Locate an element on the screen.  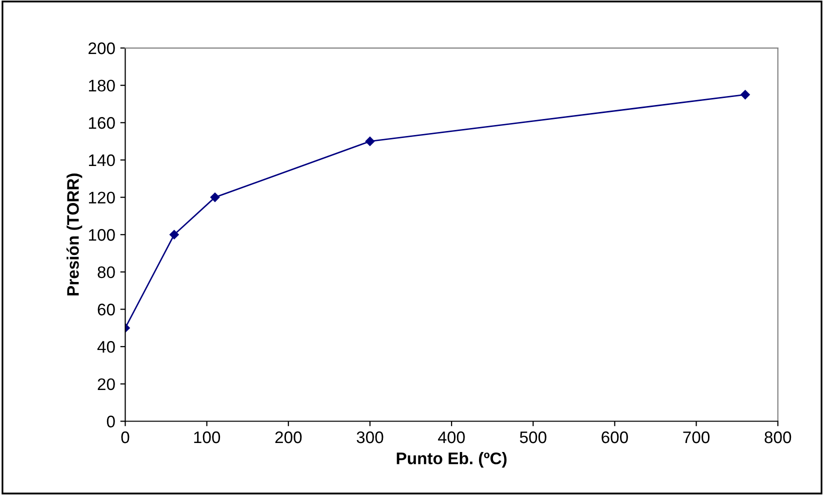
y-tick-label: 0 is located at coordinates (110, 422).